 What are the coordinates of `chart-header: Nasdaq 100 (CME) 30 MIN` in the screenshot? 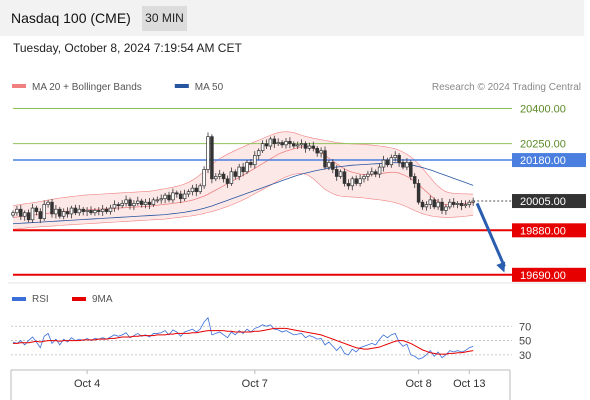 It's located at (292, 18).